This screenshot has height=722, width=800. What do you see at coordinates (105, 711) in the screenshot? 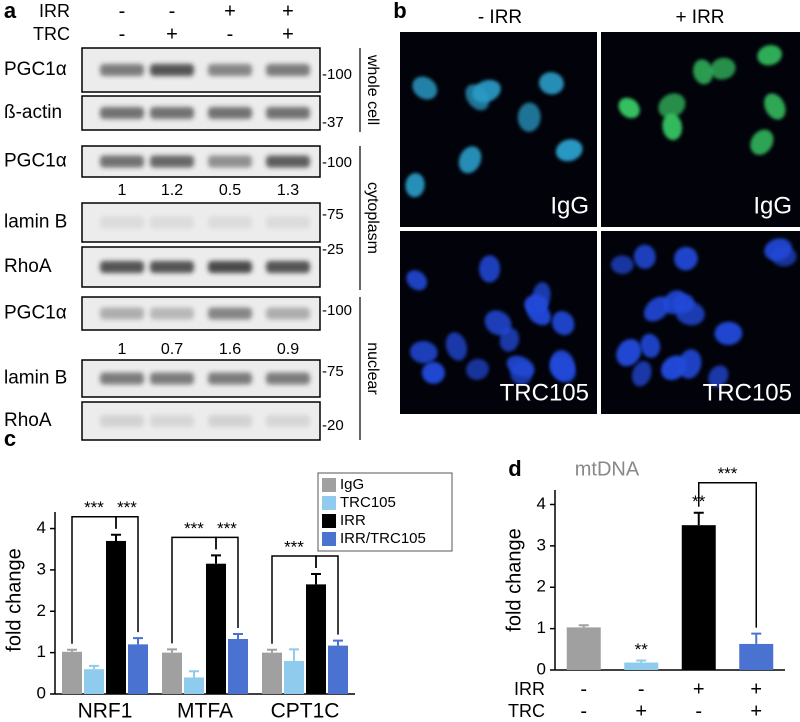
I see `x-tick-label: NRF1` at bounding box center [105, 711].